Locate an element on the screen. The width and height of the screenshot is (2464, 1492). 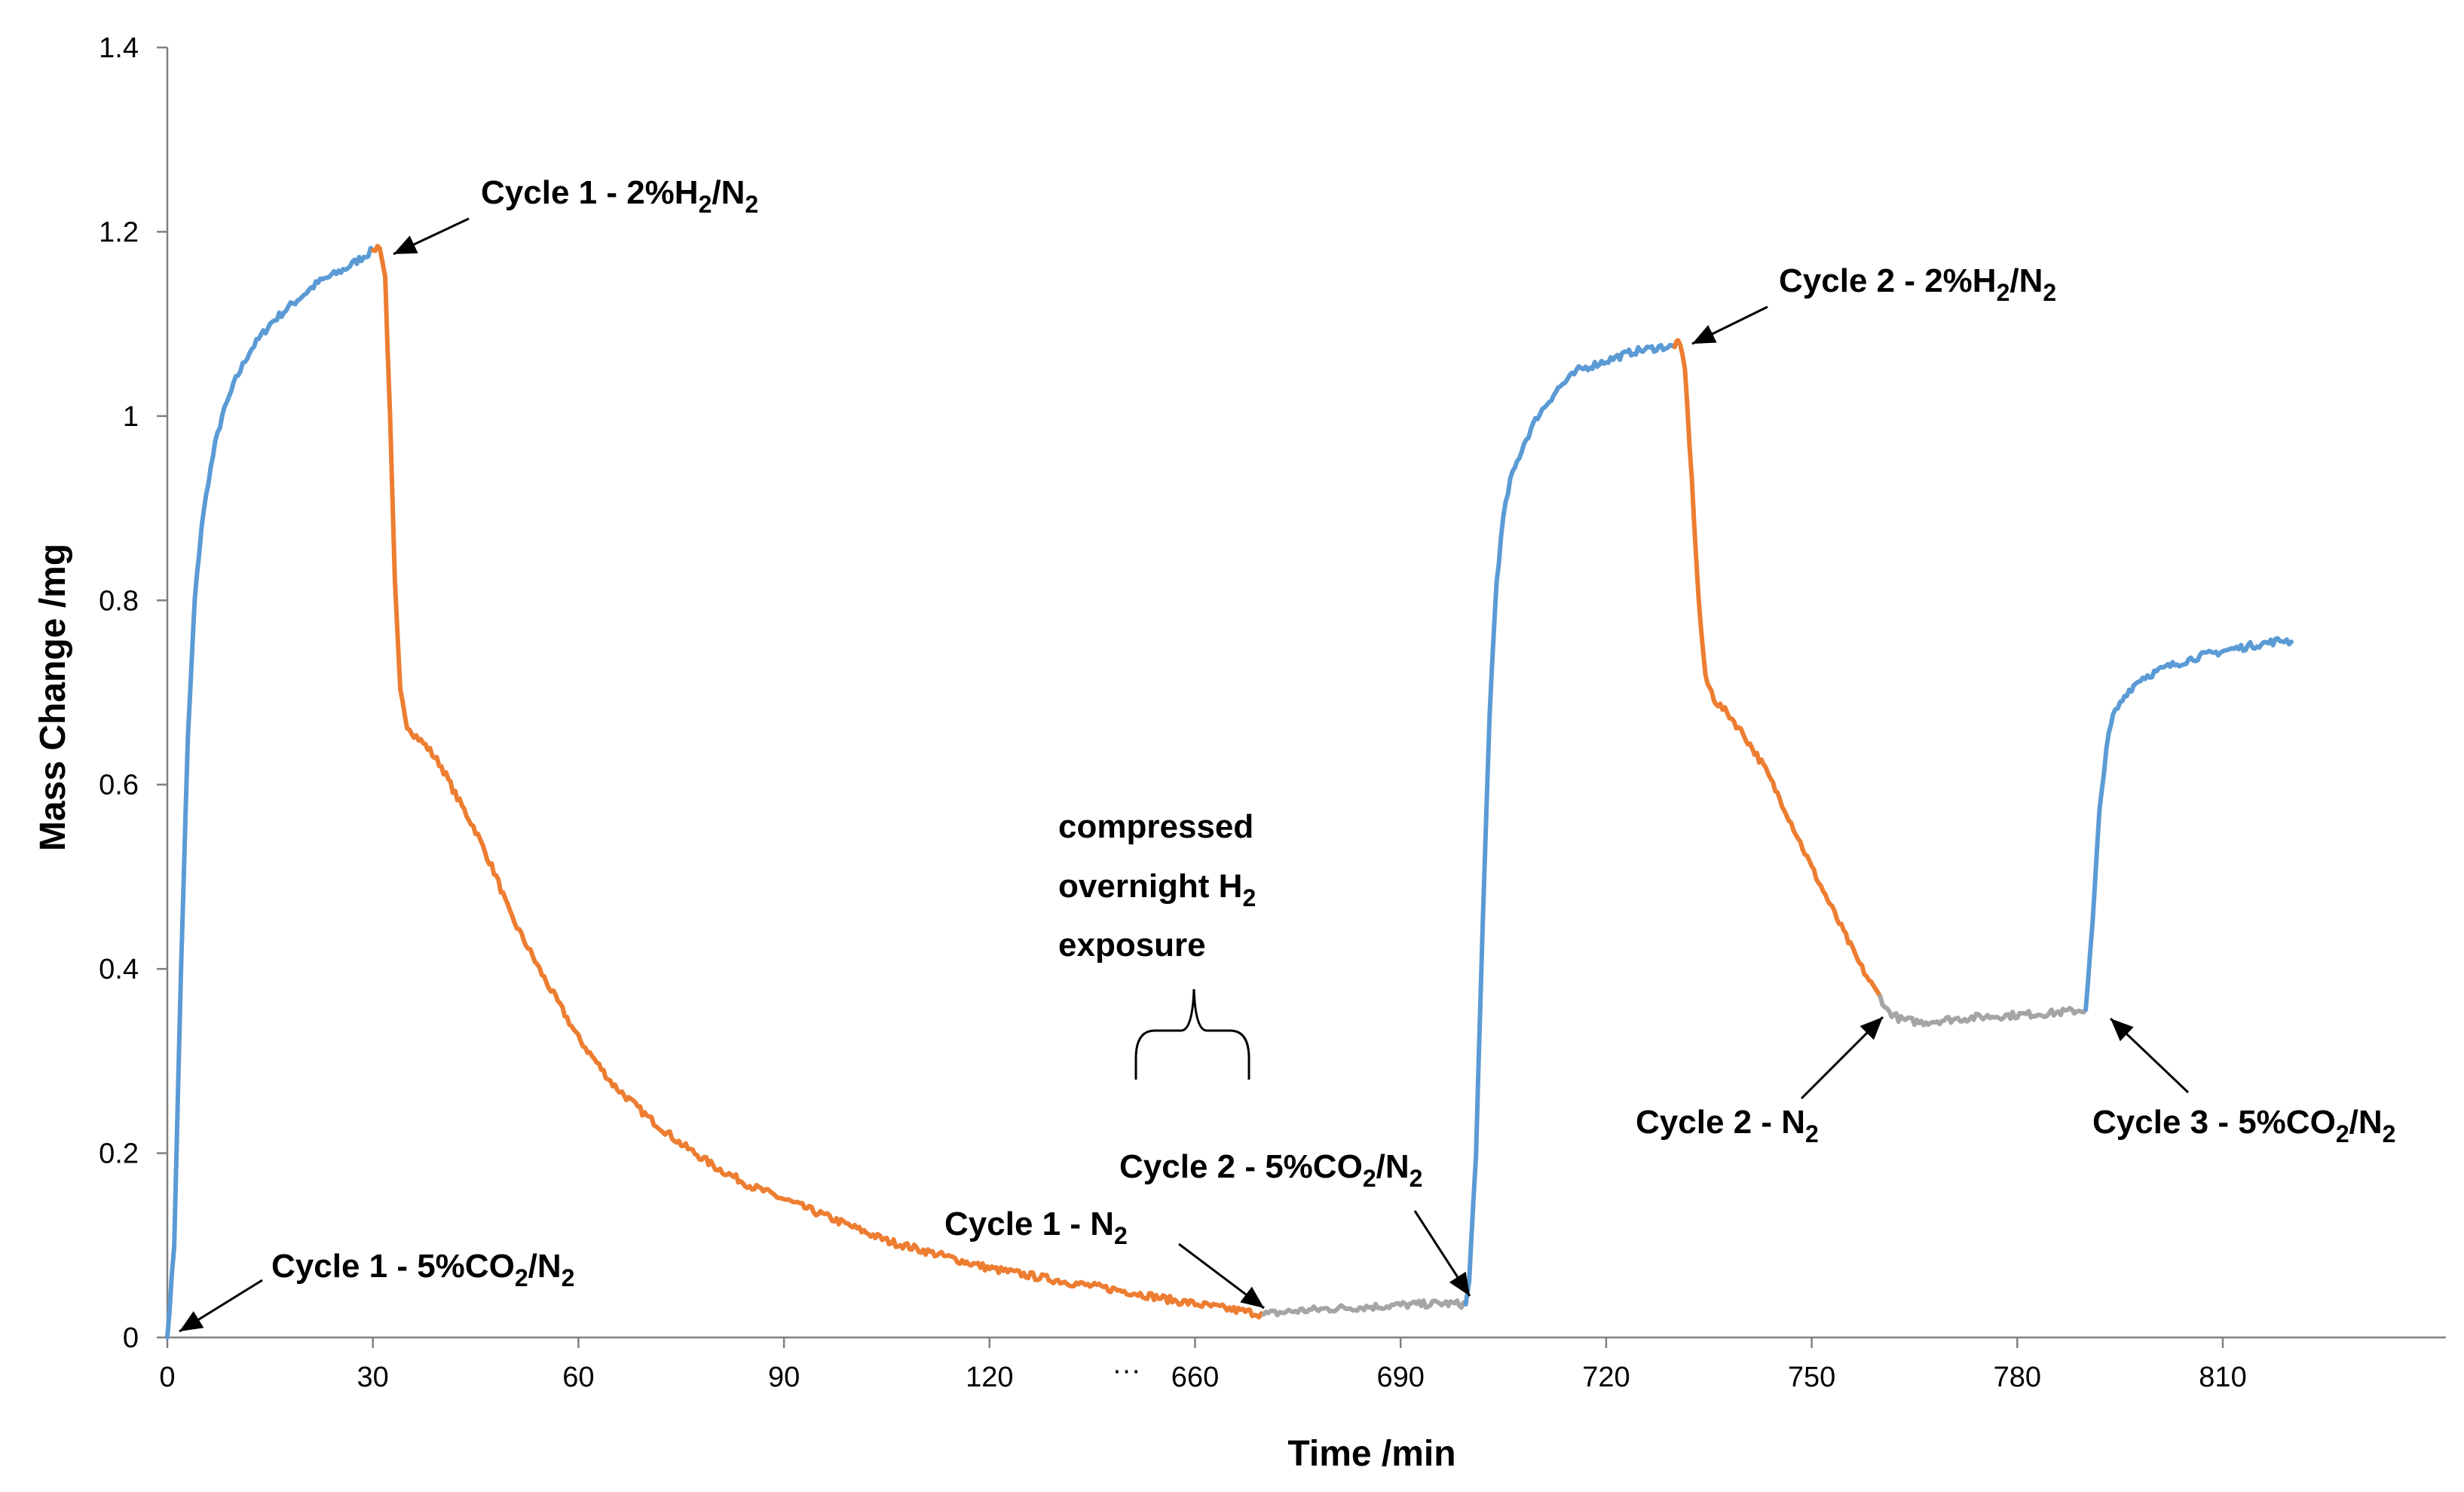
y-axis-title: Mass Change /mg is located at coordinates (53, 697).